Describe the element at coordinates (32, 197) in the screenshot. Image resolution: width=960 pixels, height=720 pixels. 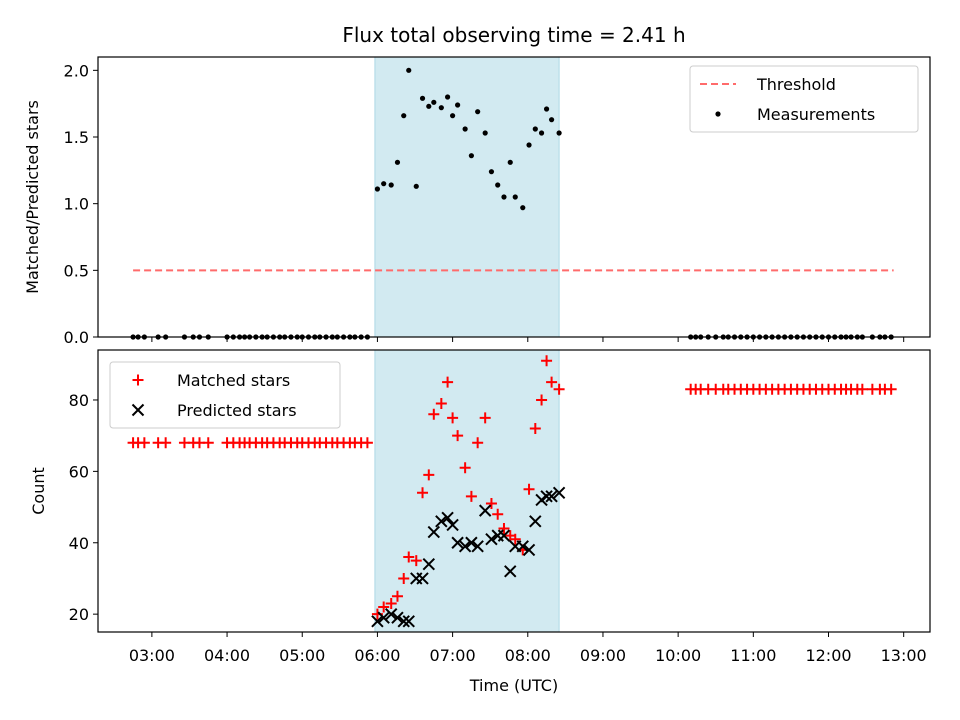
I see `top-y-axis-label: Matched/Predicted stars` at that location.